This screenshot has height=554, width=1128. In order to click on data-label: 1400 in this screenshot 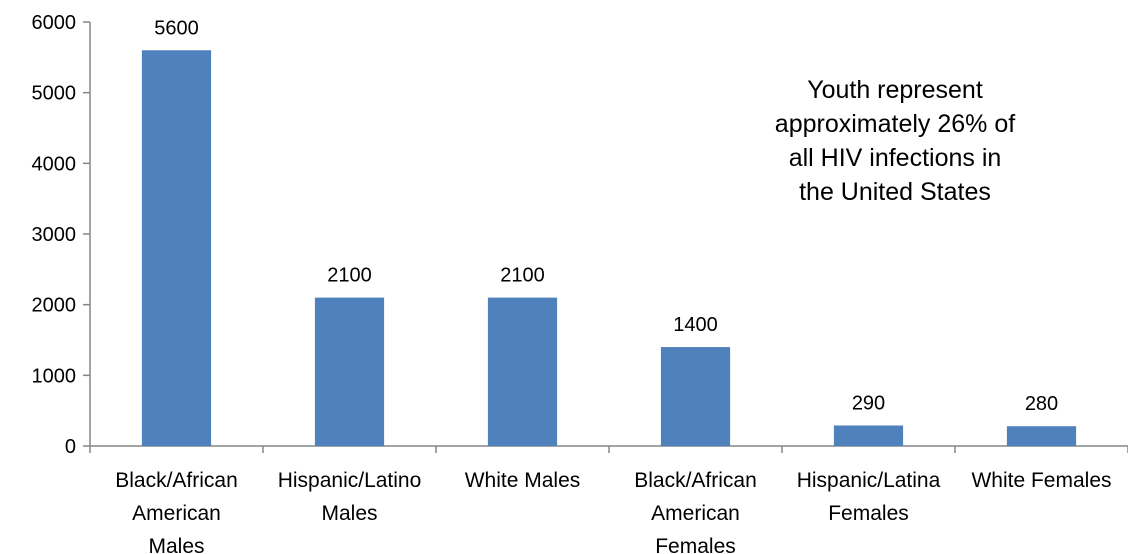, I will do `click(695, 325)`.